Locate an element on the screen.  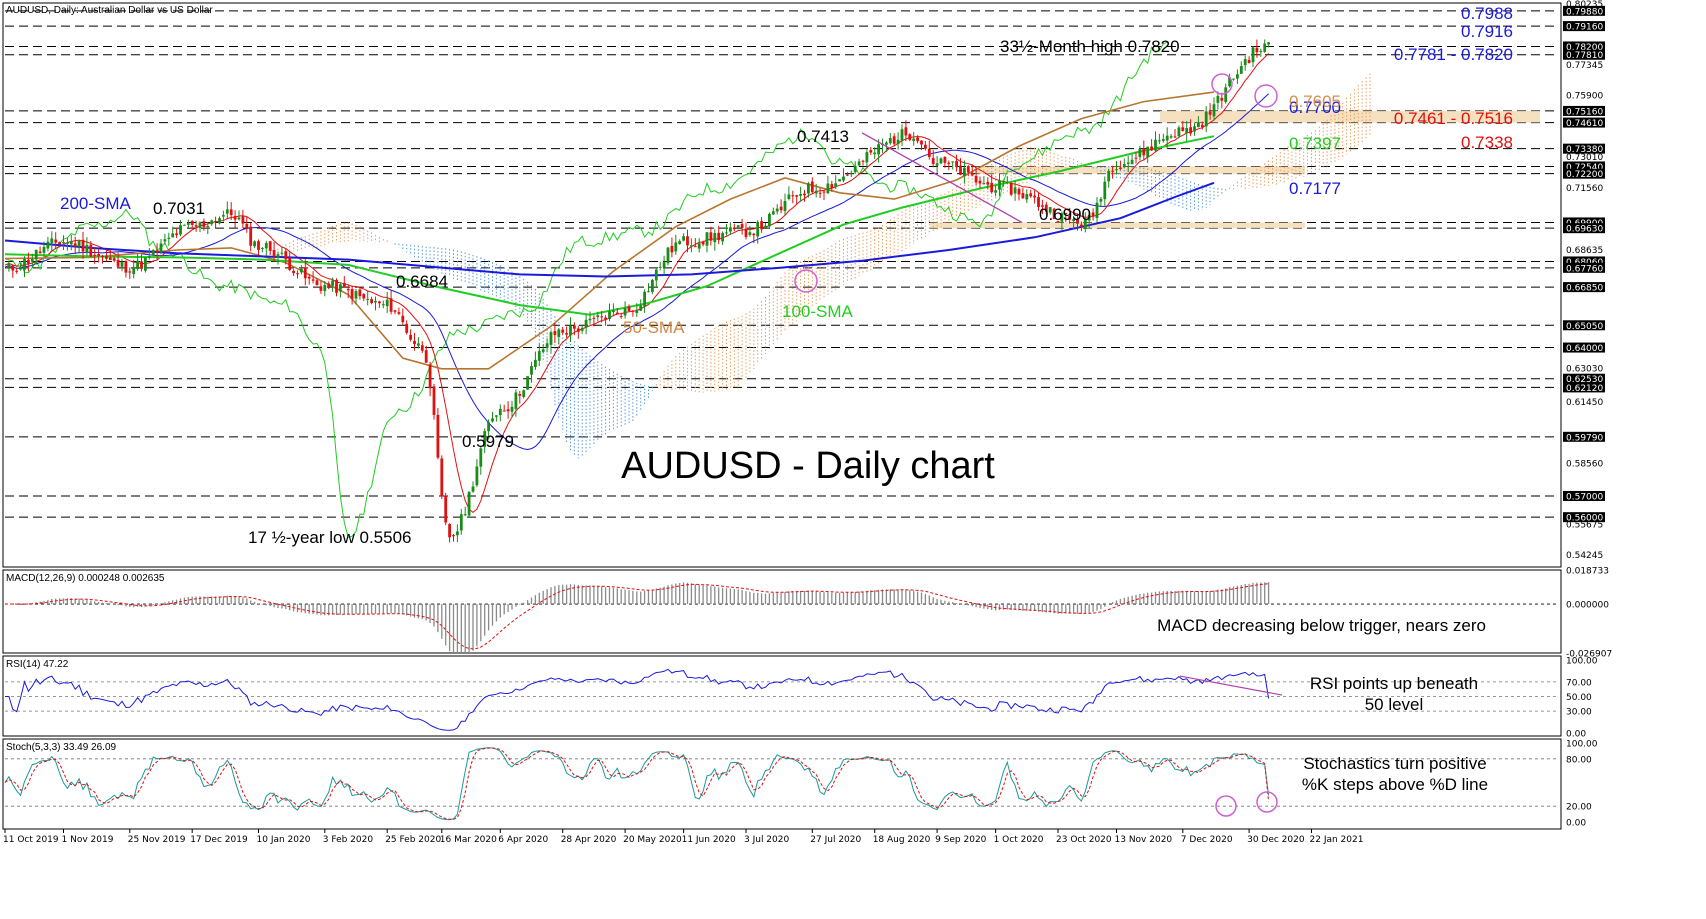
stoch-tick-label: 100.00 is located at coordinates (1582, 745).